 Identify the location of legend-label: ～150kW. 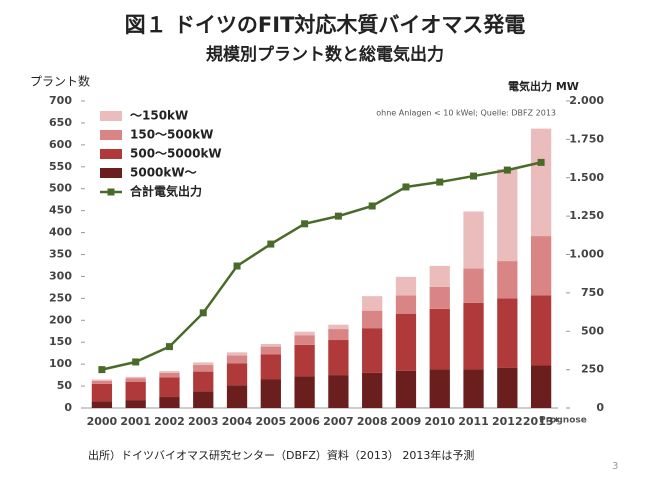
(159, 116).